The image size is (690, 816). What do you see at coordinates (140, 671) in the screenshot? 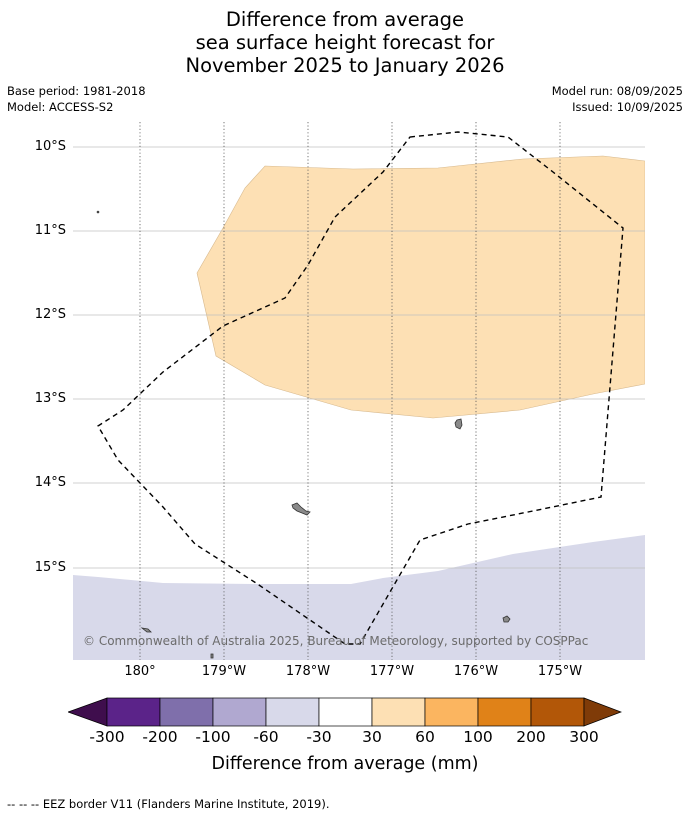
I see `lon-label-180: 180°` at bounding box center [140, 671].